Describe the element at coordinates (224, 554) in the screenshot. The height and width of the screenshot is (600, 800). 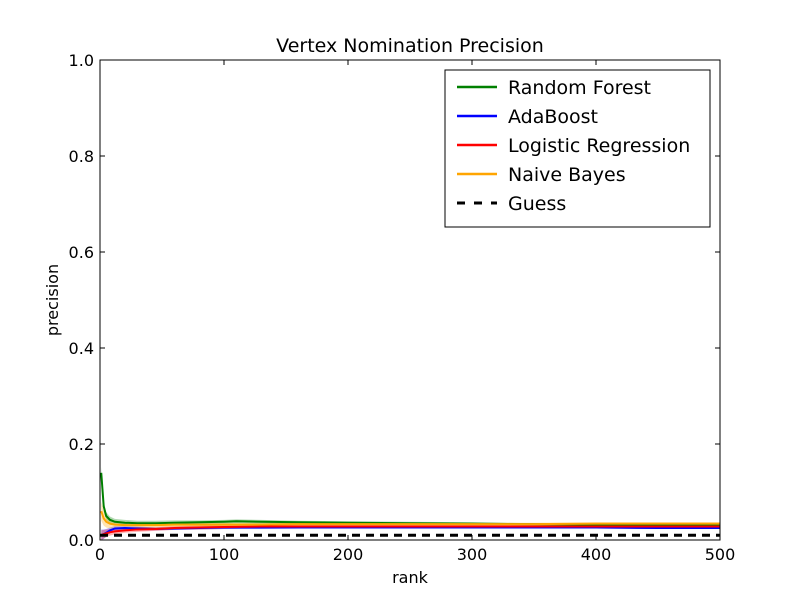
I see `x-tick-label: 100` at that location.